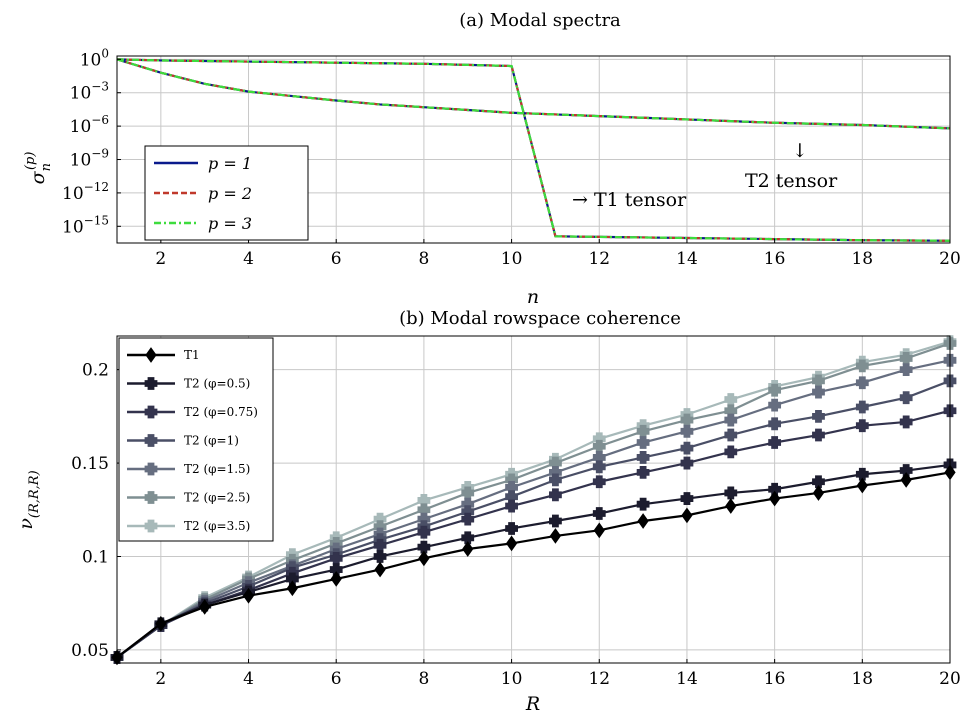  I want to click on panel-b-x-tick-label: 8, so click(423, 679).